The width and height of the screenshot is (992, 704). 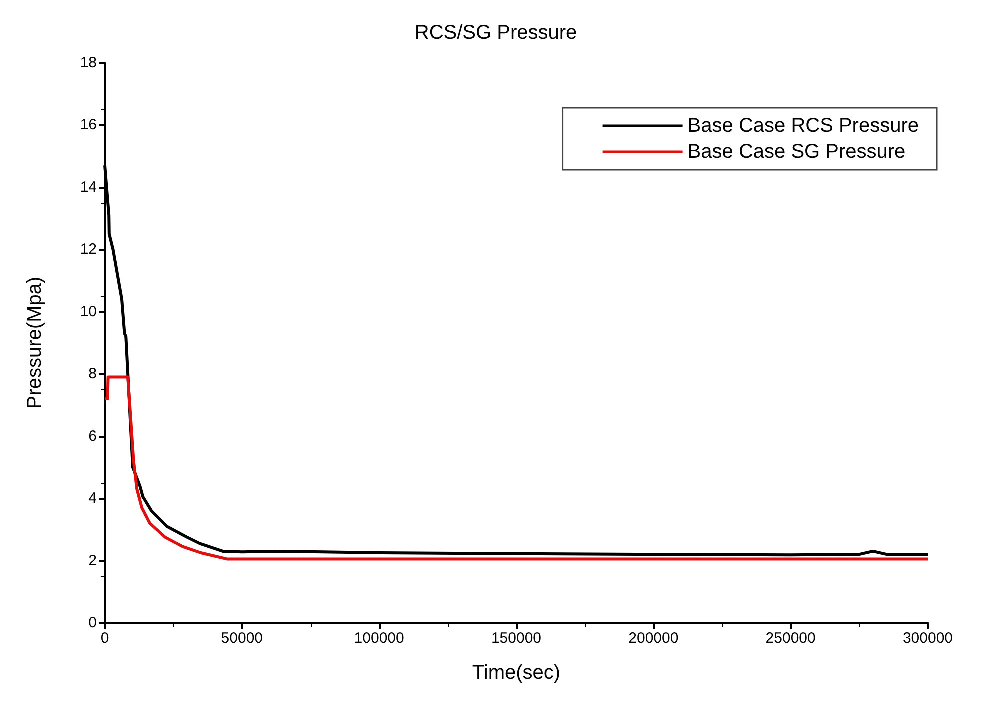 I want to click on y-tick-label: 10, so click(x=88, y=311).